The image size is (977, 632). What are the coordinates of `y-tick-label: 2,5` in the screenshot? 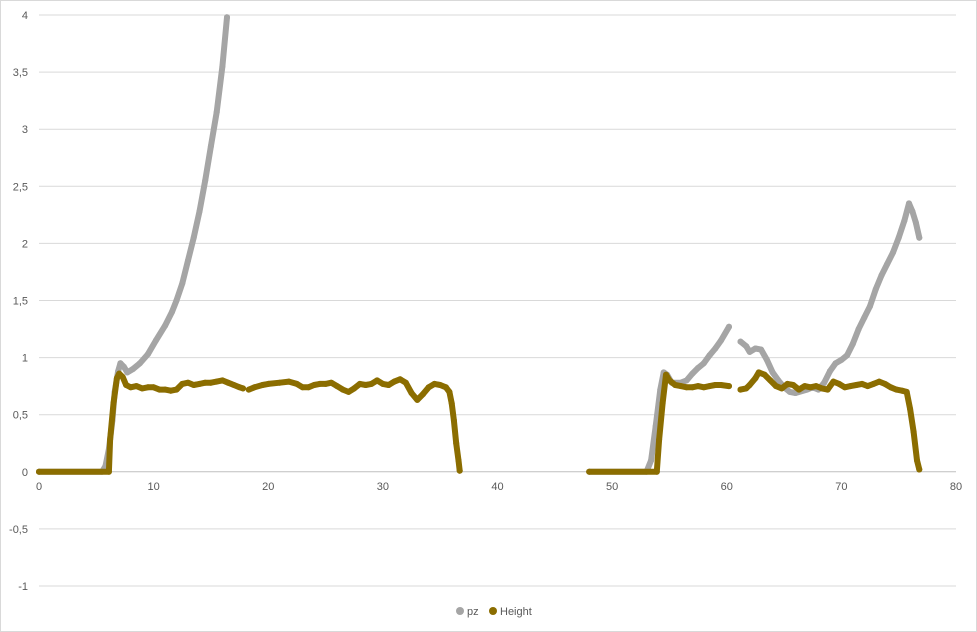 It's located at (20, 187).